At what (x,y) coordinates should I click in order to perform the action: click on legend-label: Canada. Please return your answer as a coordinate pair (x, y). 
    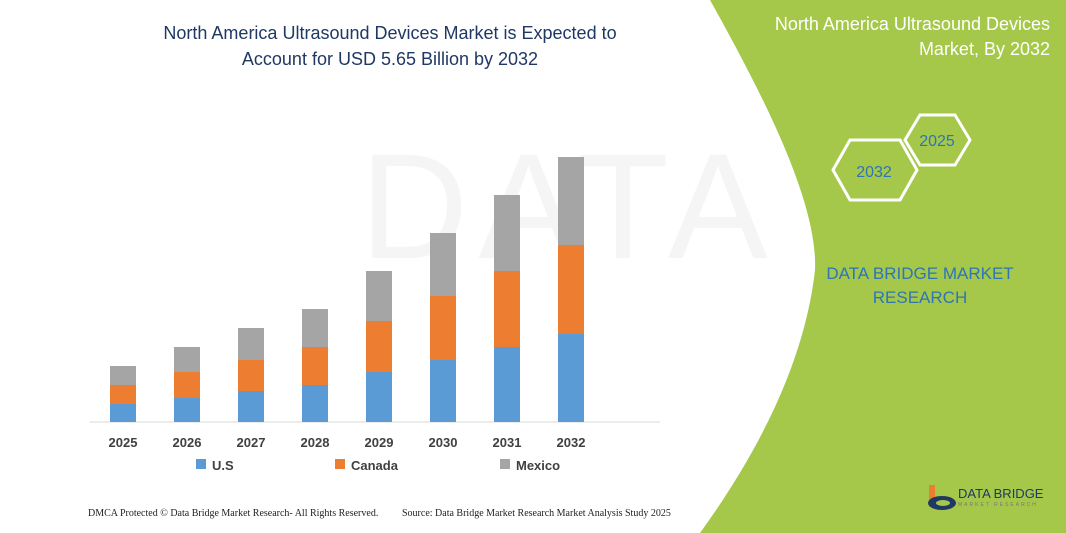
    Looking at the image, I should click on (375, 465).